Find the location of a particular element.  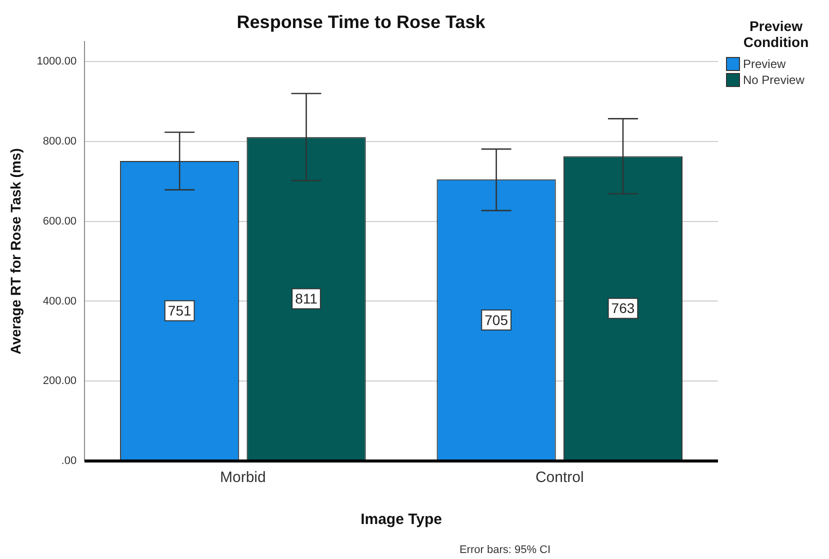

x-axis-title: Image Type is located at coordinates (401, 519).